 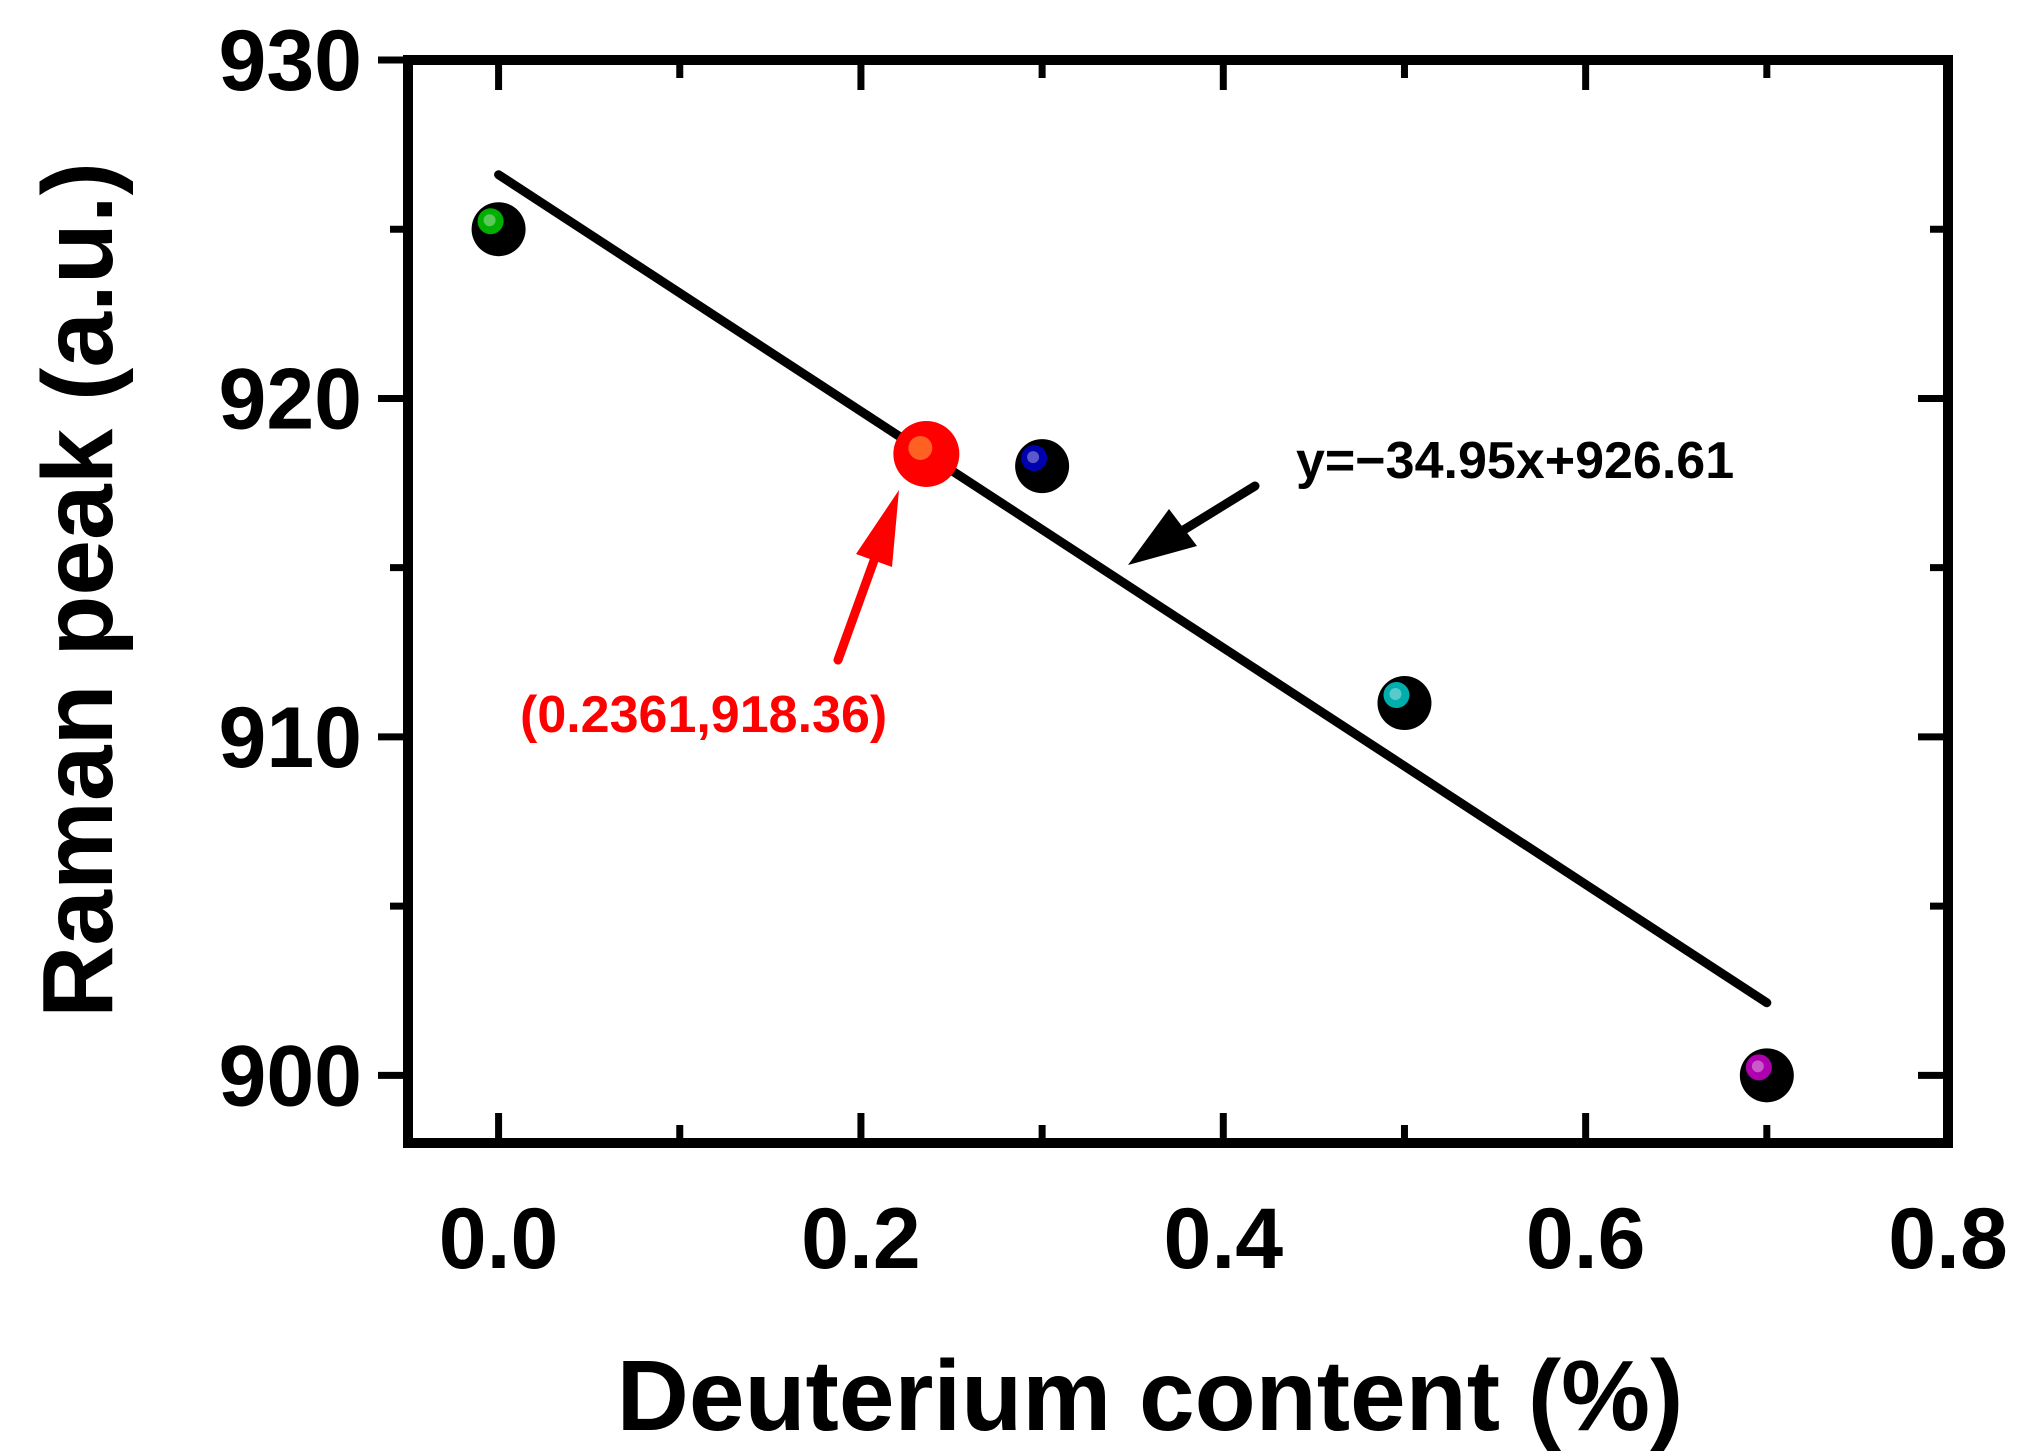 I want to click on equation-arrow, so click(x=1194, y=523).